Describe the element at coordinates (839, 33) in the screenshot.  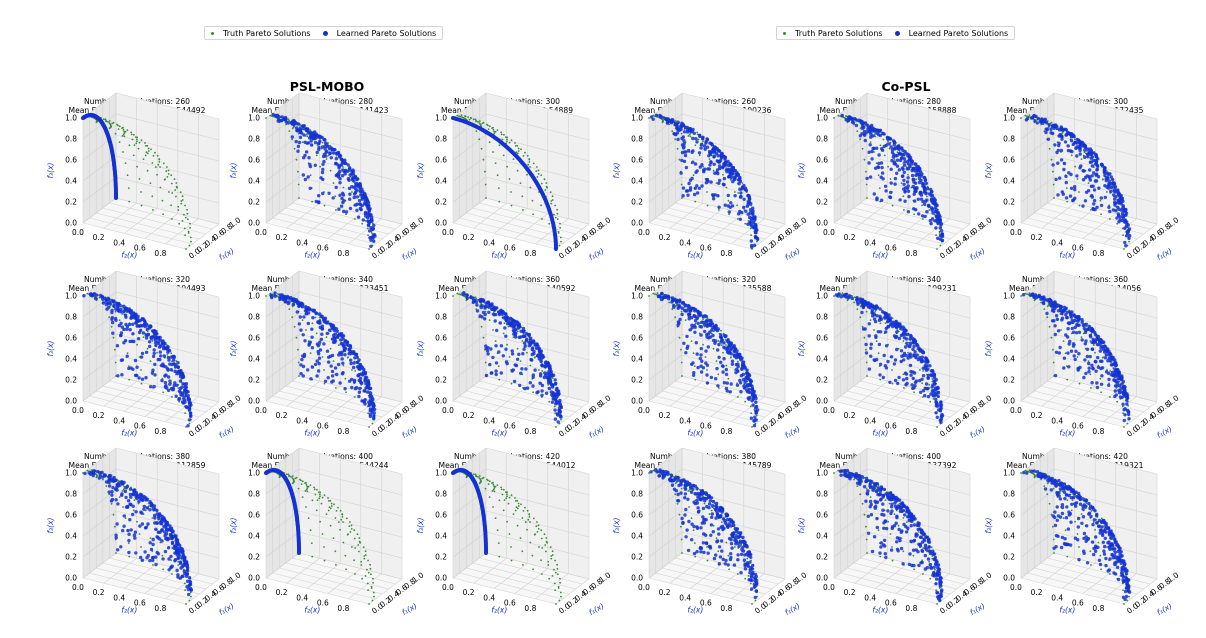
I see `legend-truth-label: Truth Pareto Solutions` at that location.